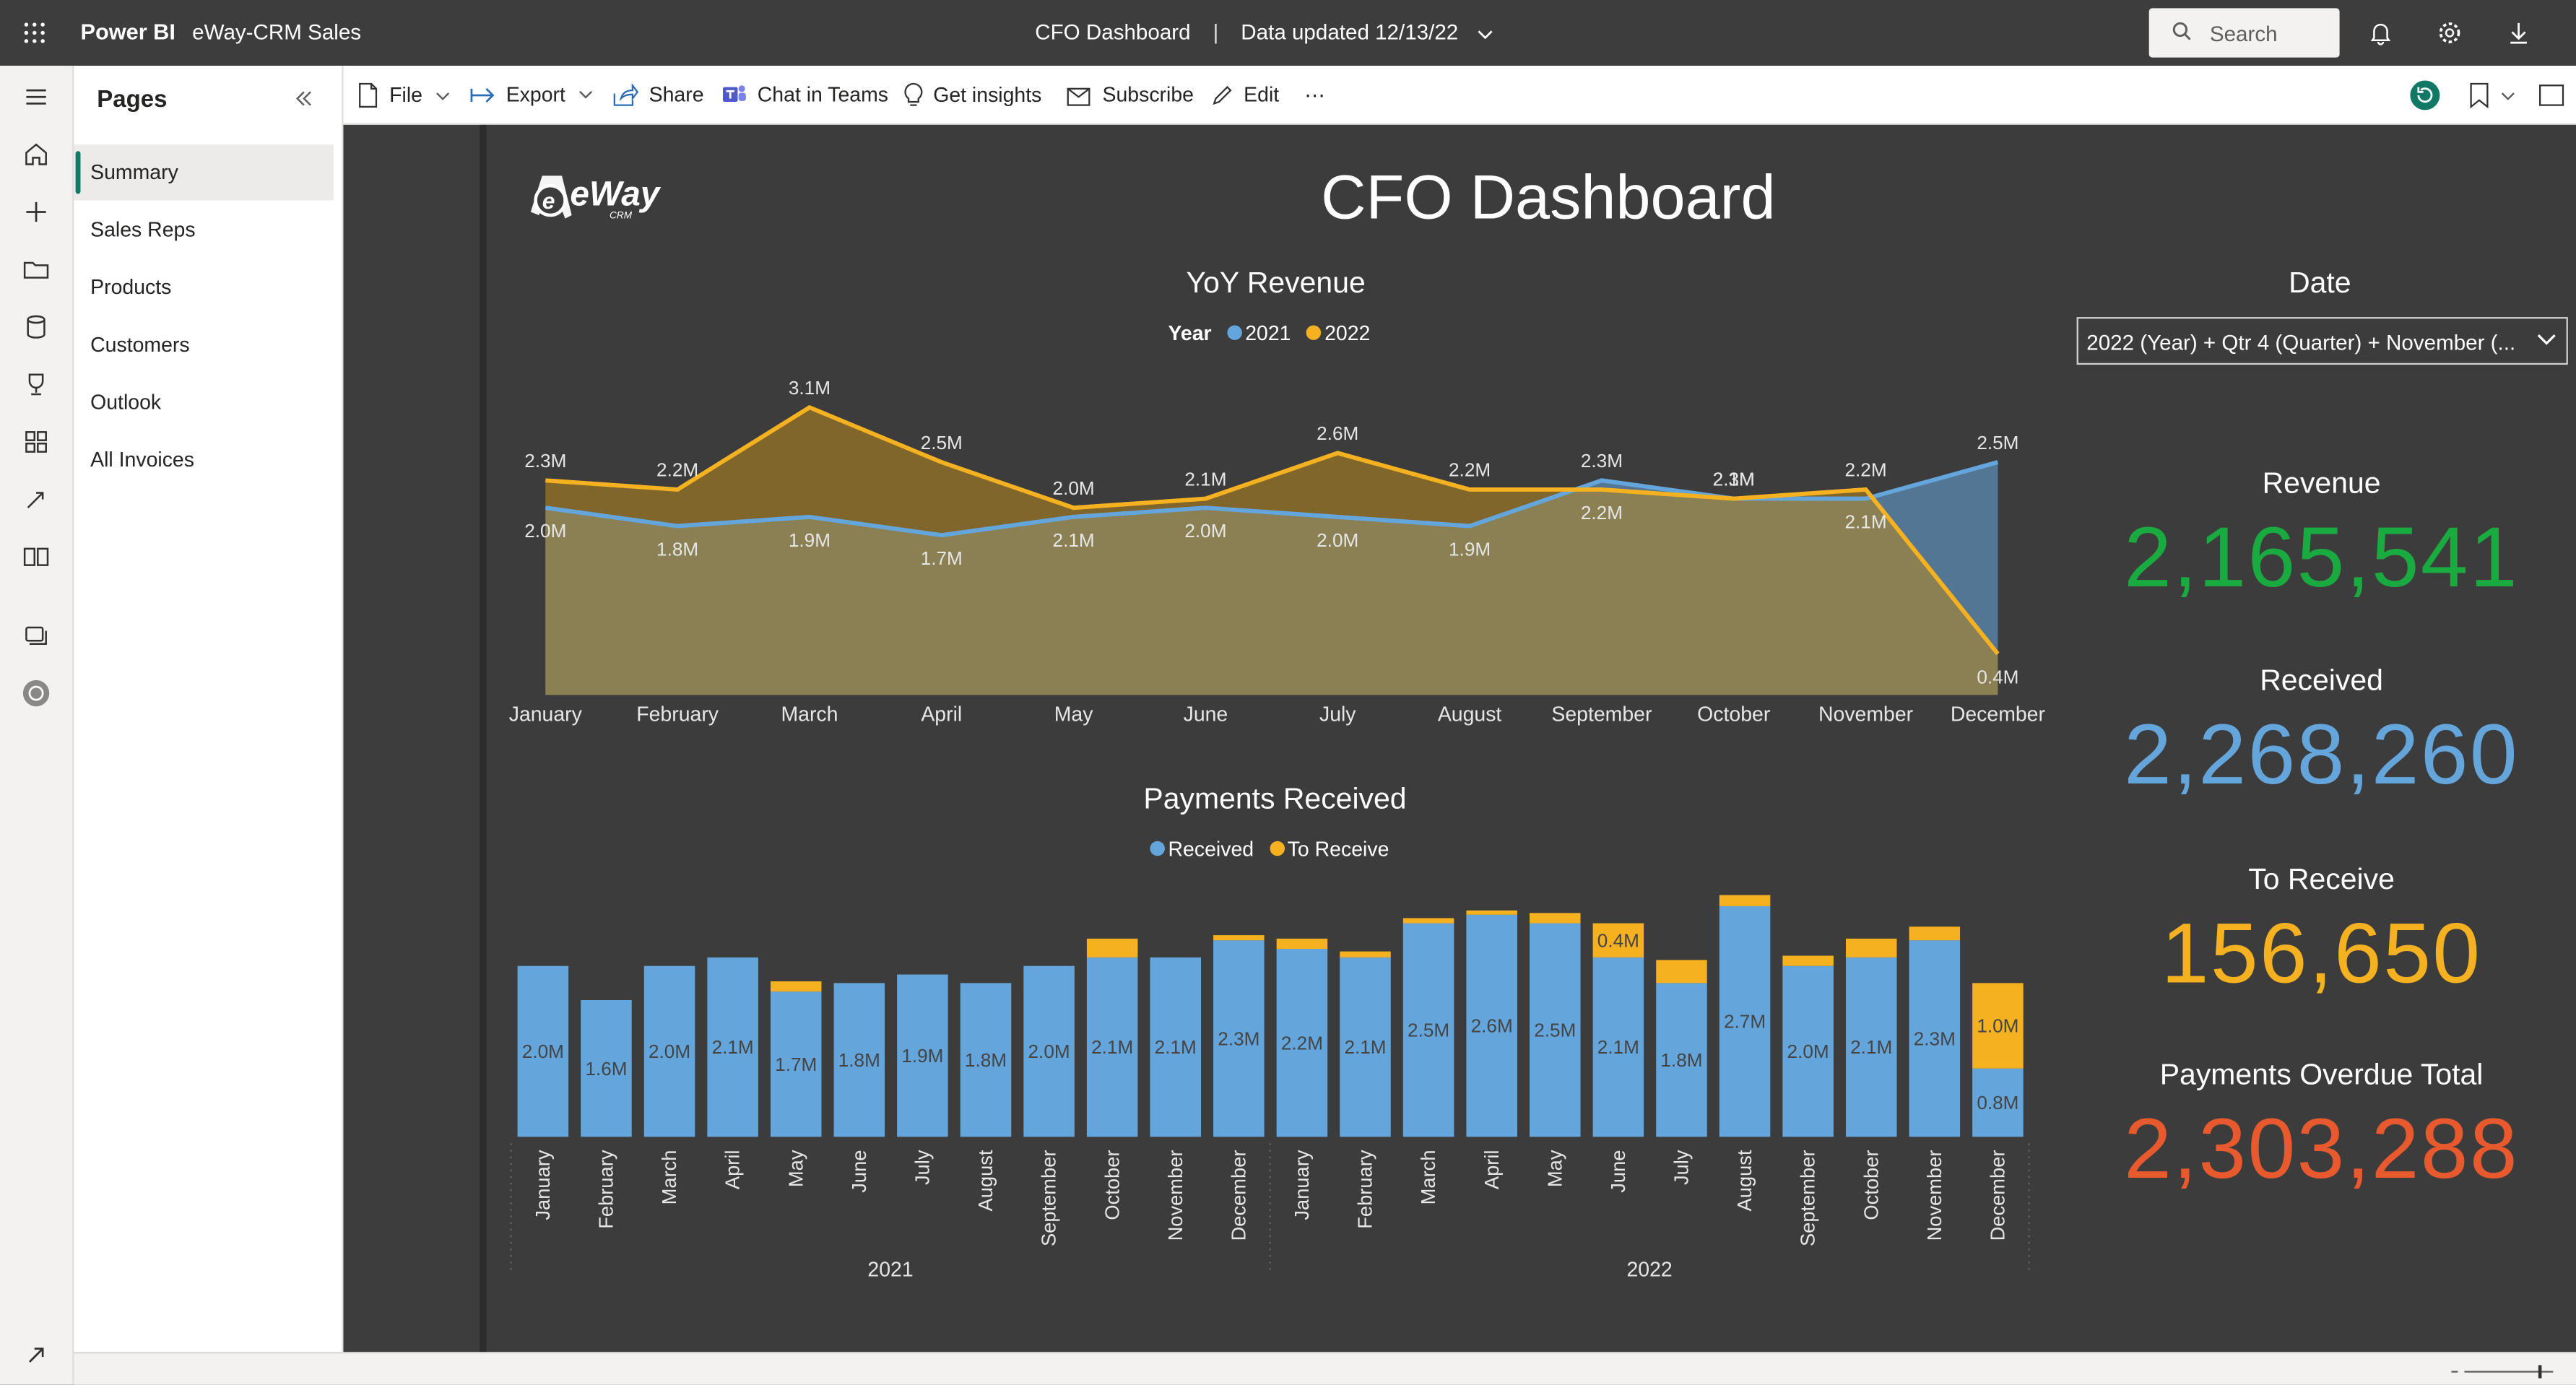  I want to click on share-button: Share, so click(658, 95).